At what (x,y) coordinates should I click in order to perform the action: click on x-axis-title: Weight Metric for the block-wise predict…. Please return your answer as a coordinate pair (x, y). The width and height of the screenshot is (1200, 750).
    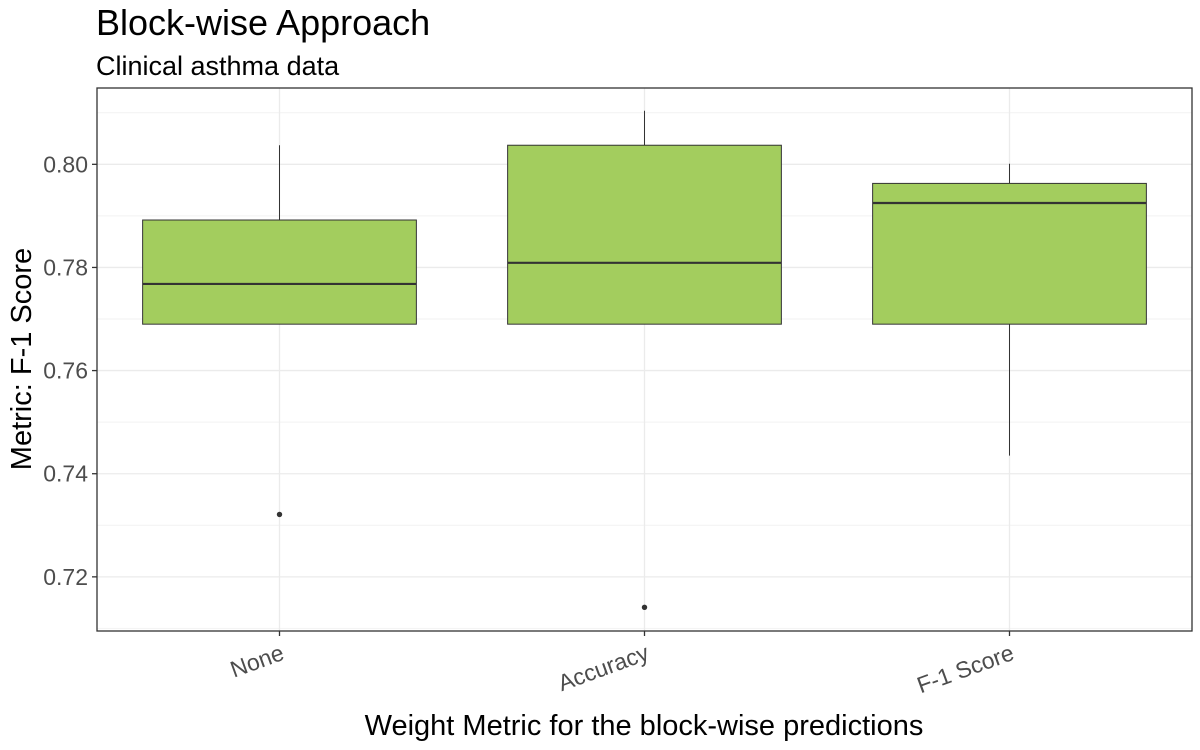
    Looking at the image, I should click on (644, 726).